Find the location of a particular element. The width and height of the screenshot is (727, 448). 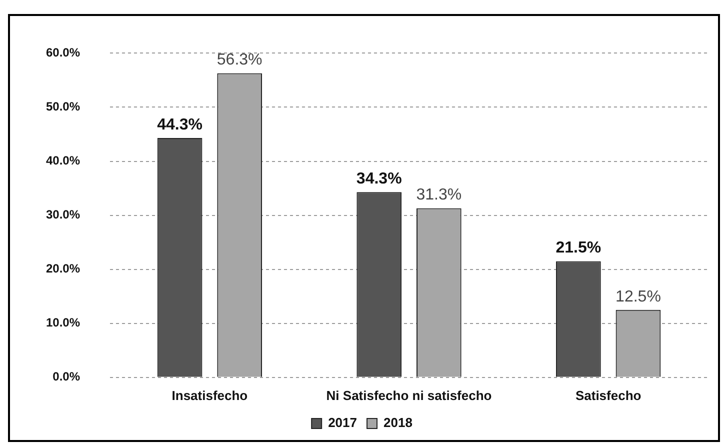

data-label: 56.3% is located at coordinates (239, 60).